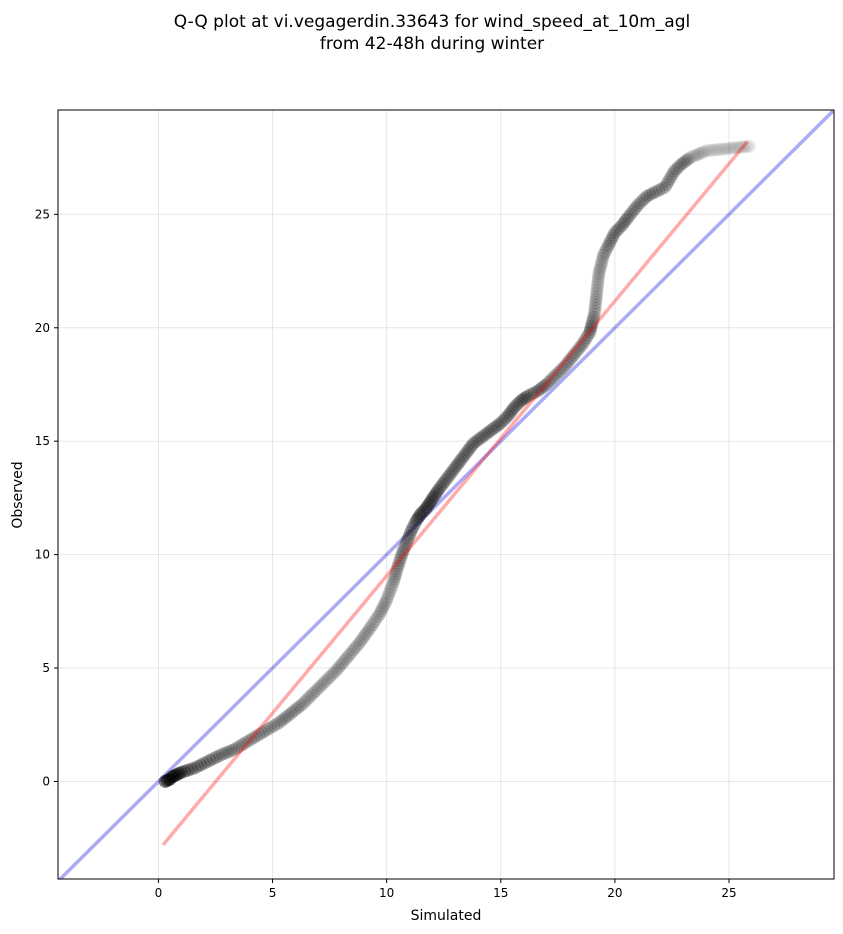 The image size is (843, 934). What do you see at coordinates (42, 555) in the screenshot?
I see `y-tick-label: 10` at bounding box center [42, 555].